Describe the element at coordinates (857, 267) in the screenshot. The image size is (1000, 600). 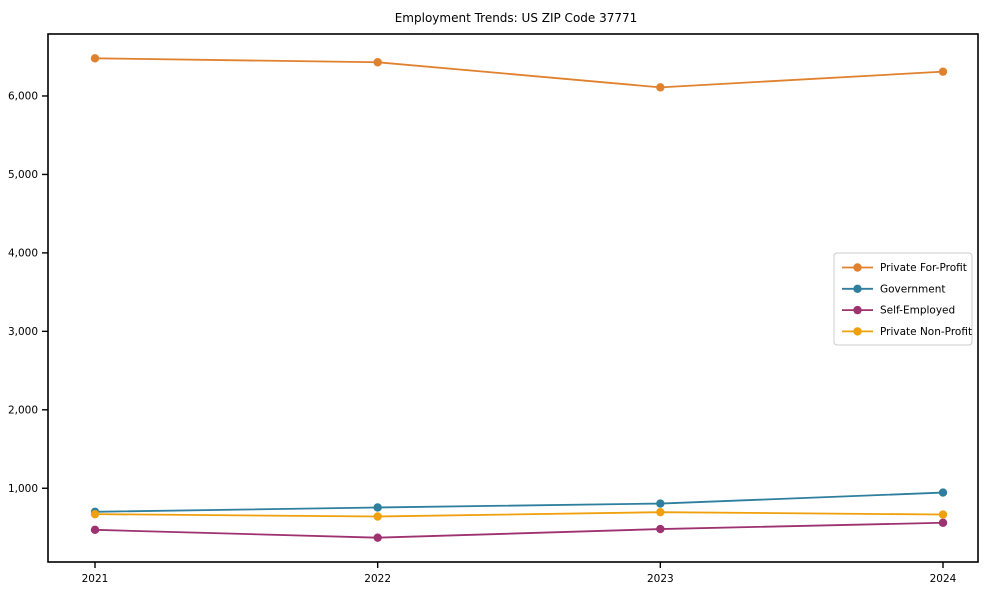
I see `legend-marker-private-for-profit` at that location.